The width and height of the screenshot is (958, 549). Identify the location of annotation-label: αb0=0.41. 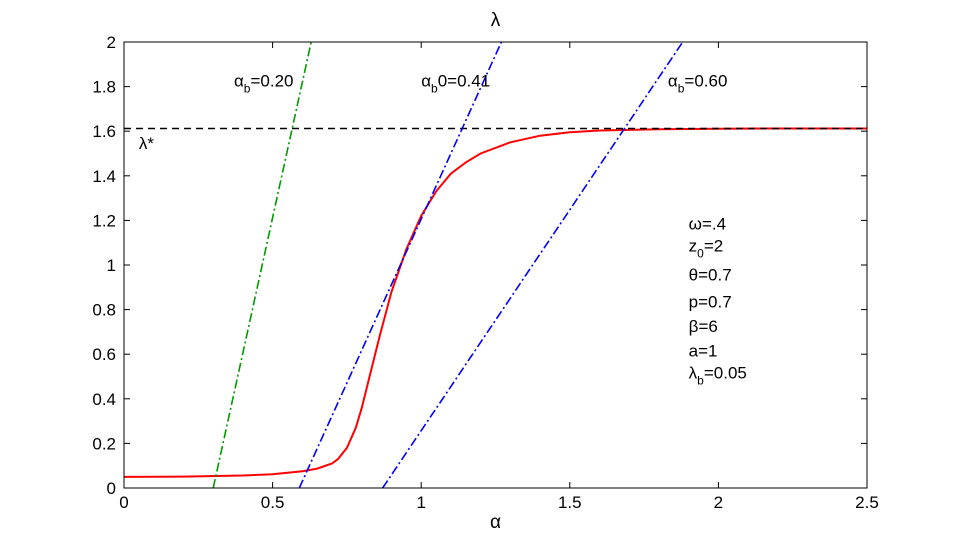
(455, 84).